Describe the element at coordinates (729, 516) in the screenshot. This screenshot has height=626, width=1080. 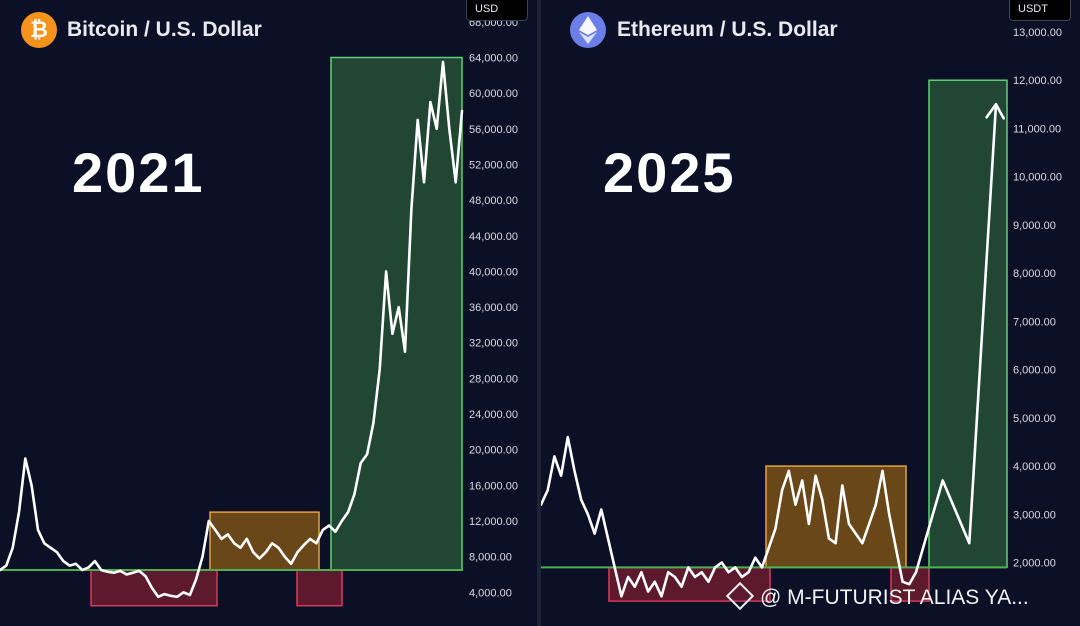
I see `price-line` at that location.